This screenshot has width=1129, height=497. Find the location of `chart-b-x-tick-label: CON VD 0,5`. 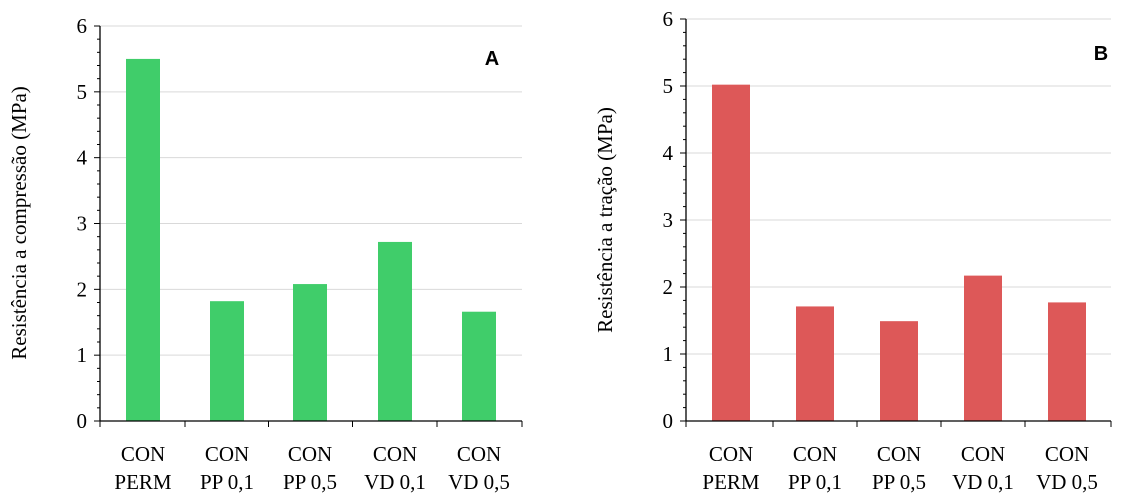

chart-b-x-tick-label: CON VD 0,5 is located at coordinates (1067, 468).